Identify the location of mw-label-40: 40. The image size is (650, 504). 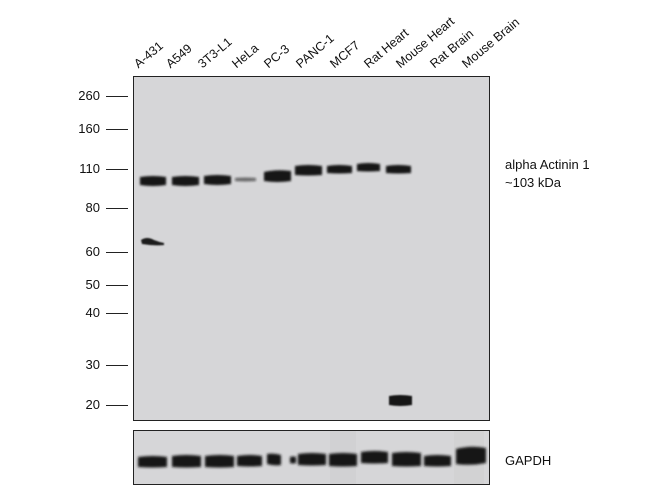
(92, 312).